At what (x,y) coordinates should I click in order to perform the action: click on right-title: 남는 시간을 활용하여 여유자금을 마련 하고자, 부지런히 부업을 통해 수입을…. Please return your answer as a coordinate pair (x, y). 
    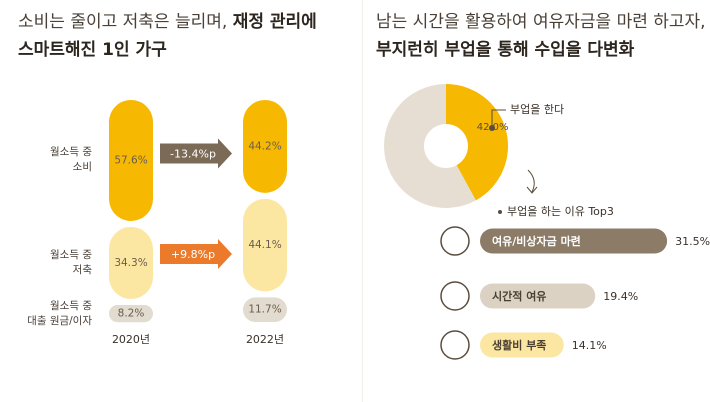
    Looking at the image, I should click on (541, 36).